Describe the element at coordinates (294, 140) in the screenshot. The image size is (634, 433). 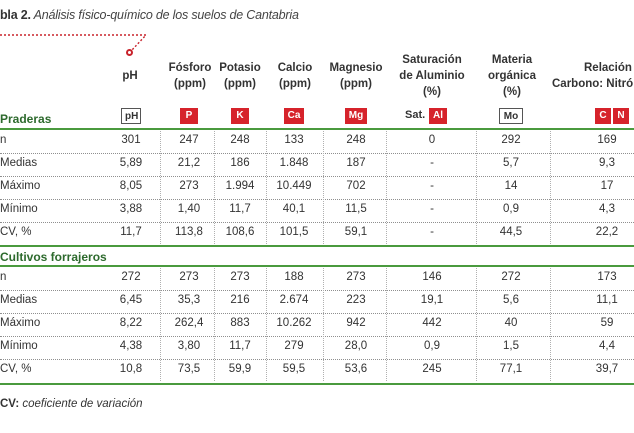
I see `table-cell: 133` at that location.